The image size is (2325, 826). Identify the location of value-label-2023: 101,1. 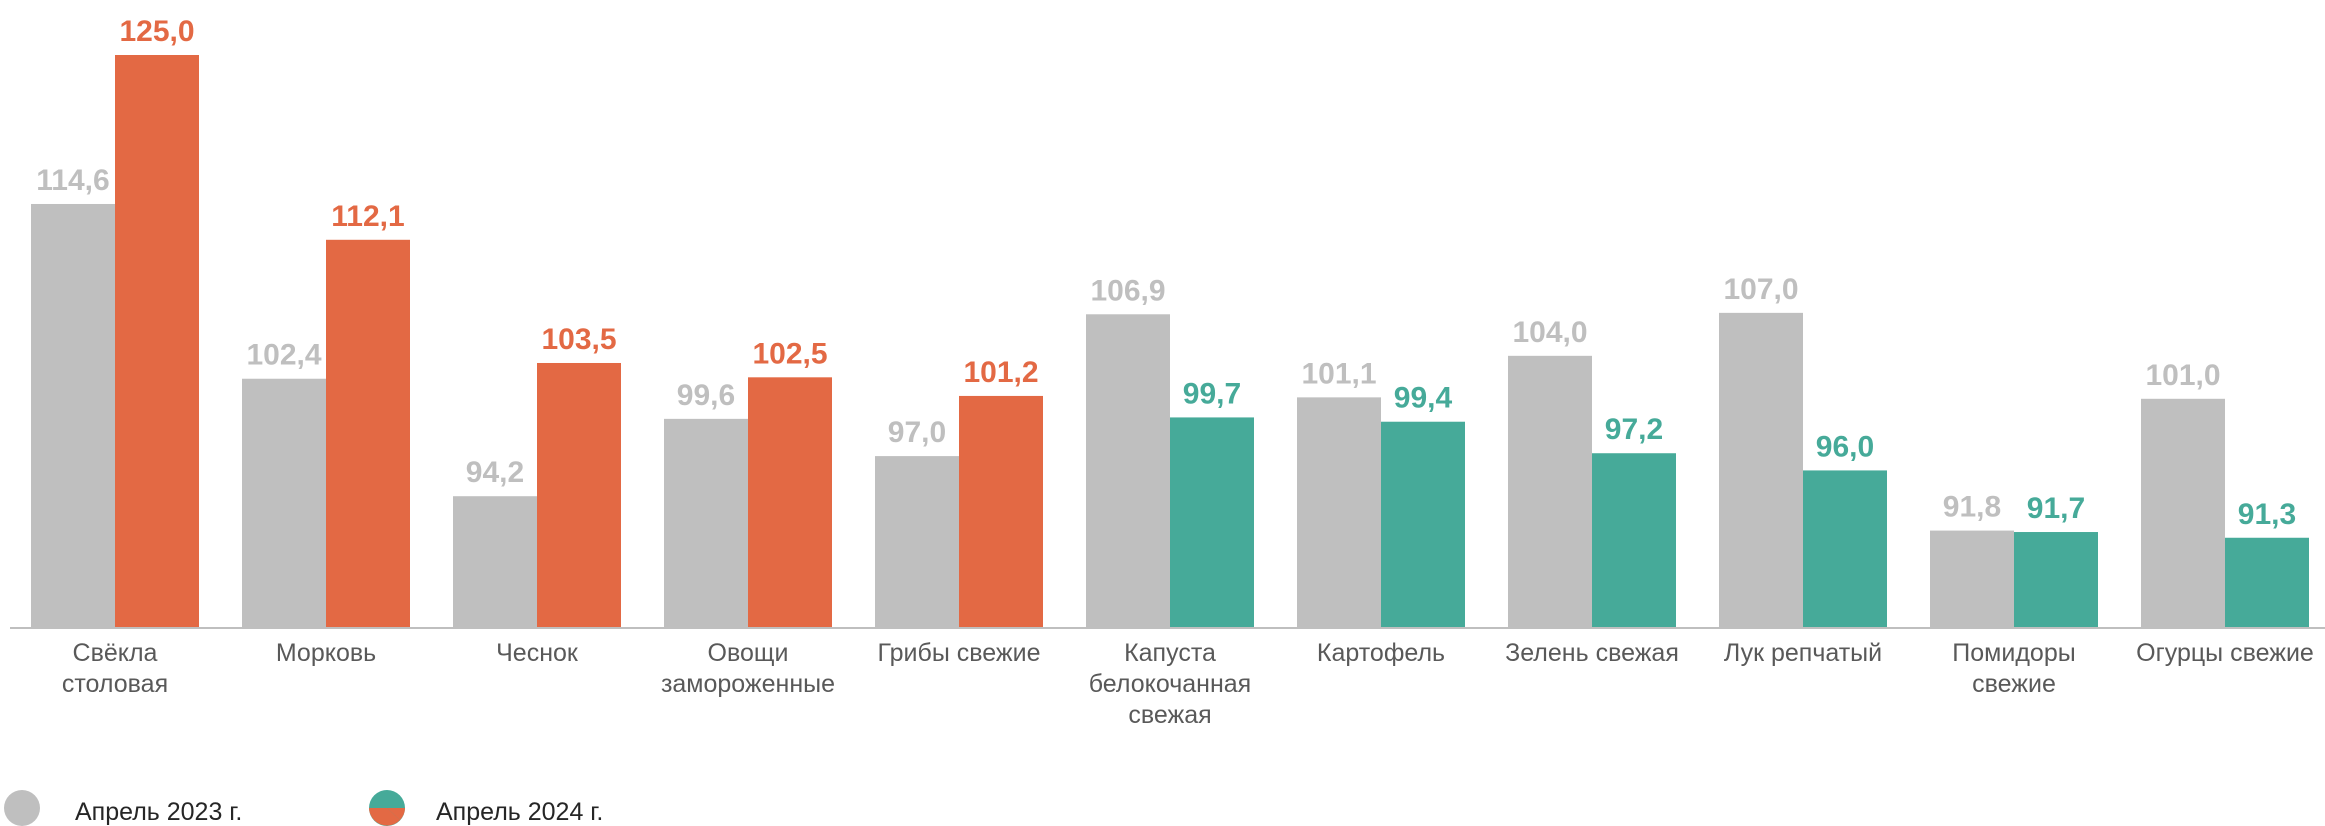
(1338, 373).